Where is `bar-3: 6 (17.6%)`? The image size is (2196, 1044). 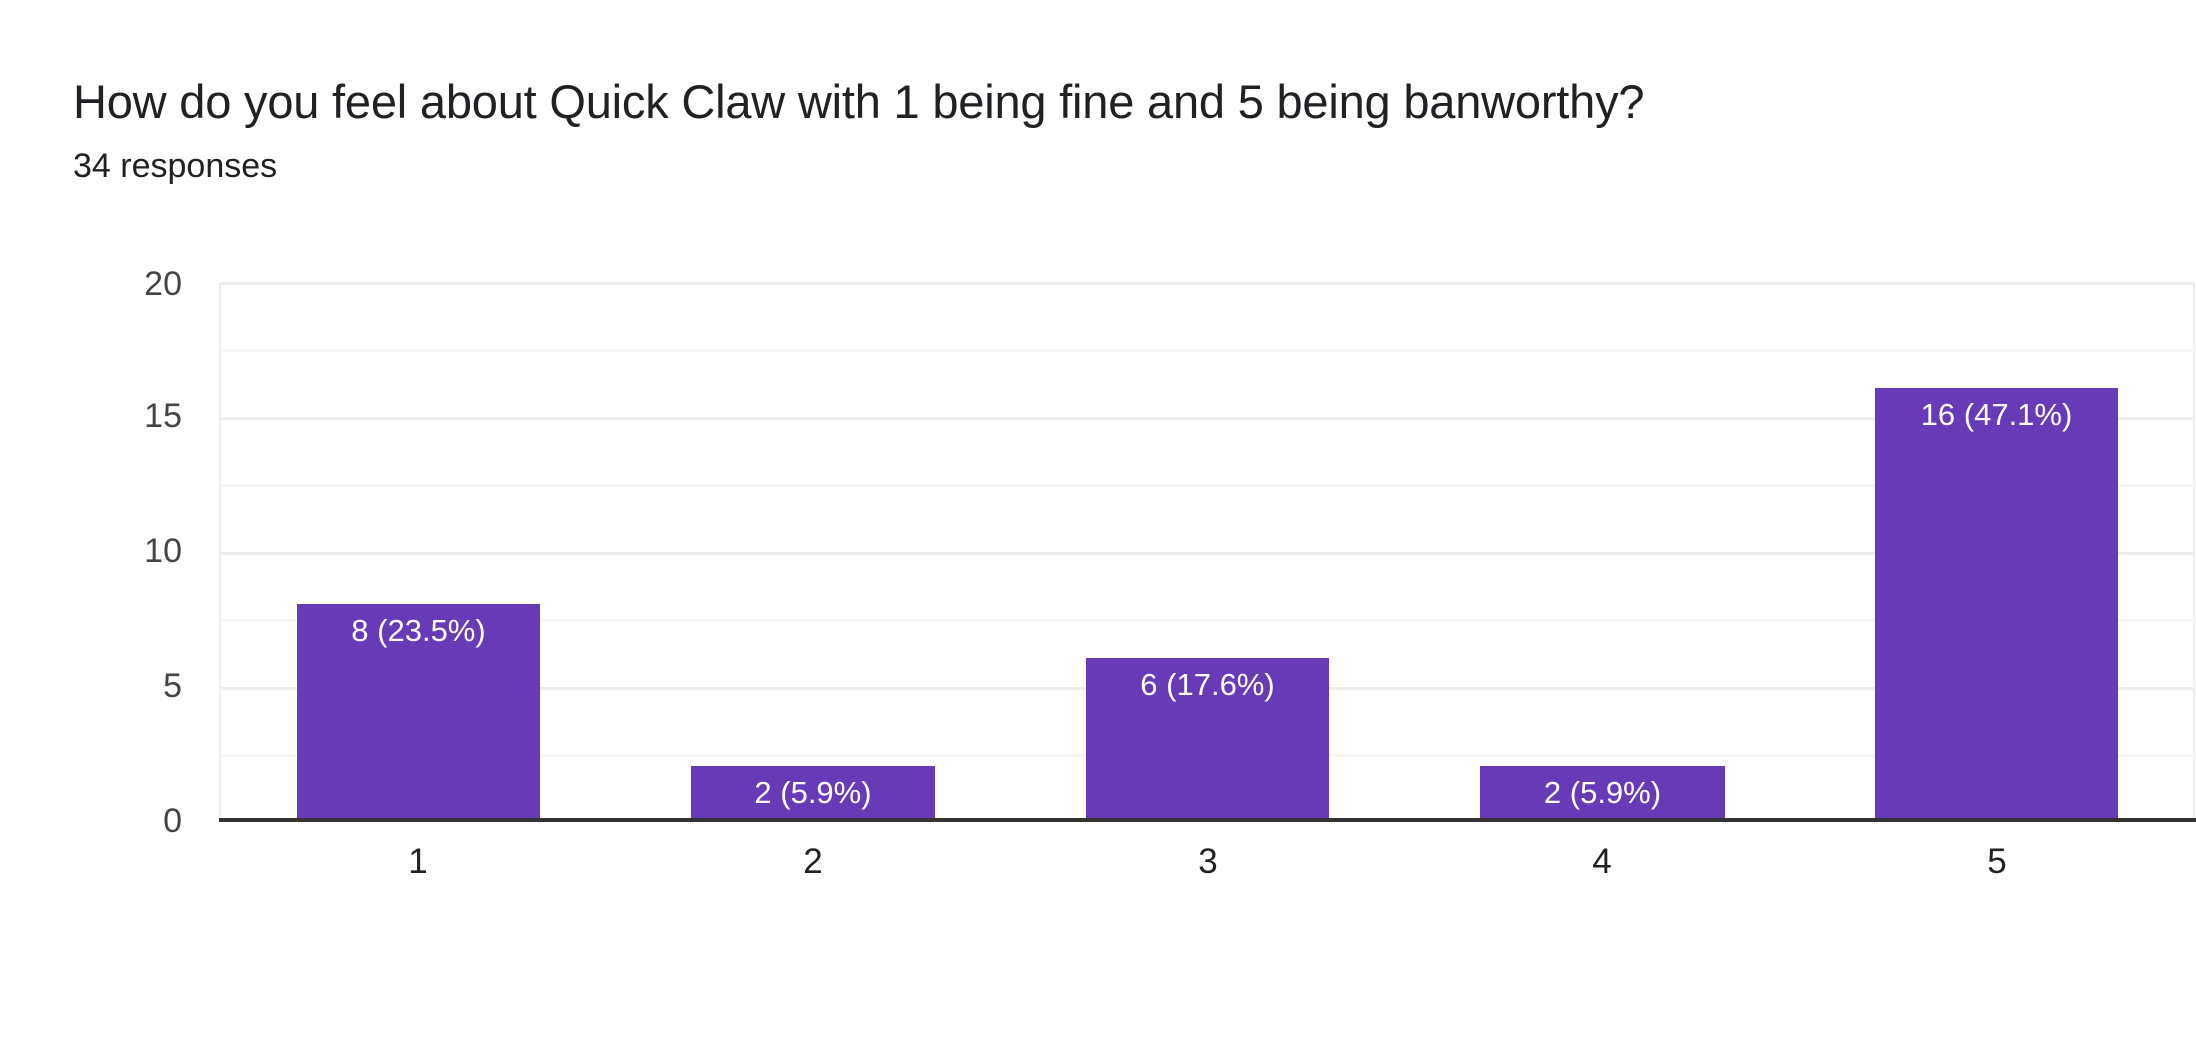 bar-3: 6 (17.6%) is located at coordinates (1207, 739).